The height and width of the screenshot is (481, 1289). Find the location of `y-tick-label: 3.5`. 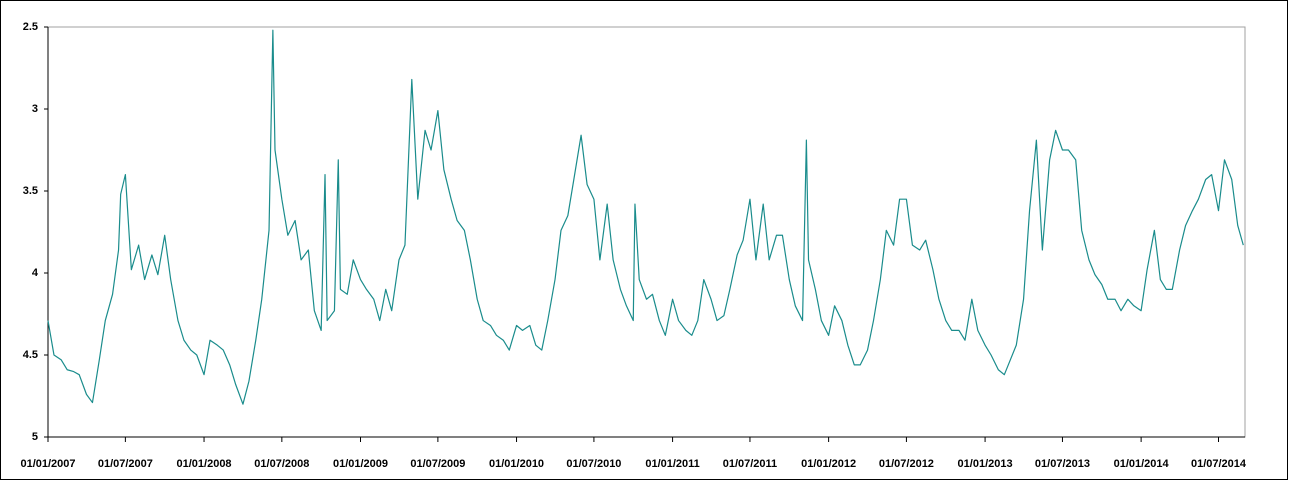

y-tick-label: 3.5 is located at coordinates (30, 191).